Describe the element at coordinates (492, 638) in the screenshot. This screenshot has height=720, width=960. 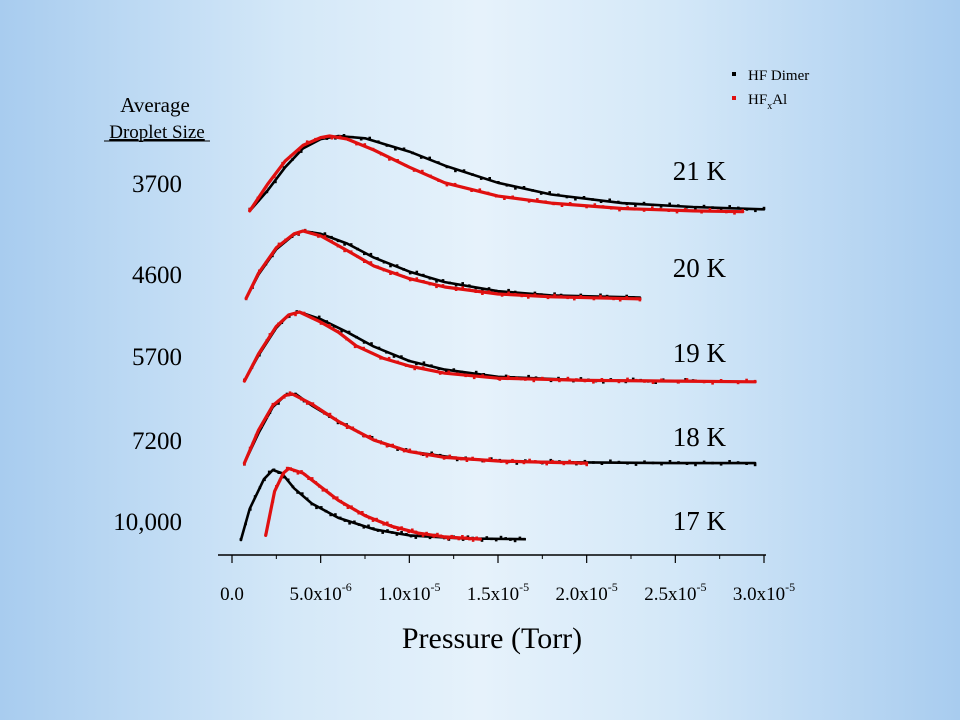
I see `x-axis-label: Pressure (Torr)` at that location.